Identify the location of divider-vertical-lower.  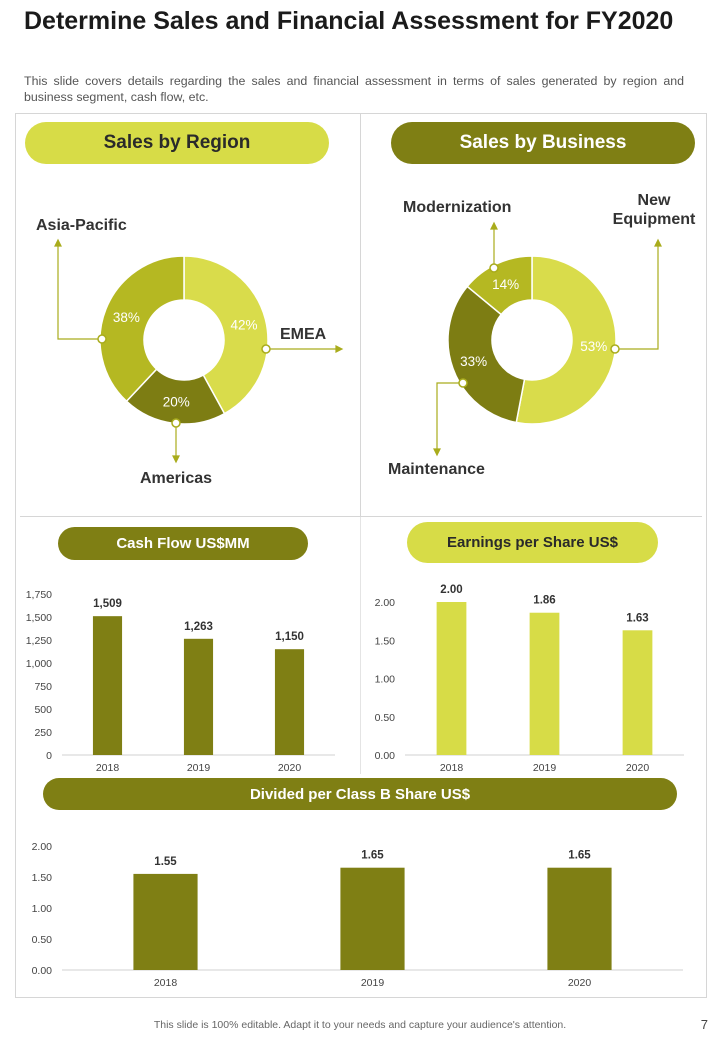
(360, 645).